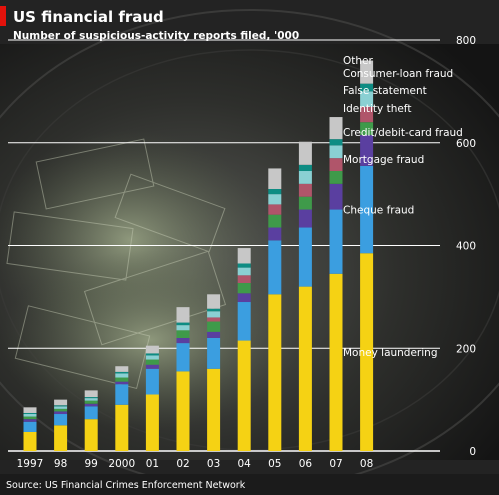 This screenshot has height=495, width=499. I want to click on x-tick-label: 05, so click(274, 464).